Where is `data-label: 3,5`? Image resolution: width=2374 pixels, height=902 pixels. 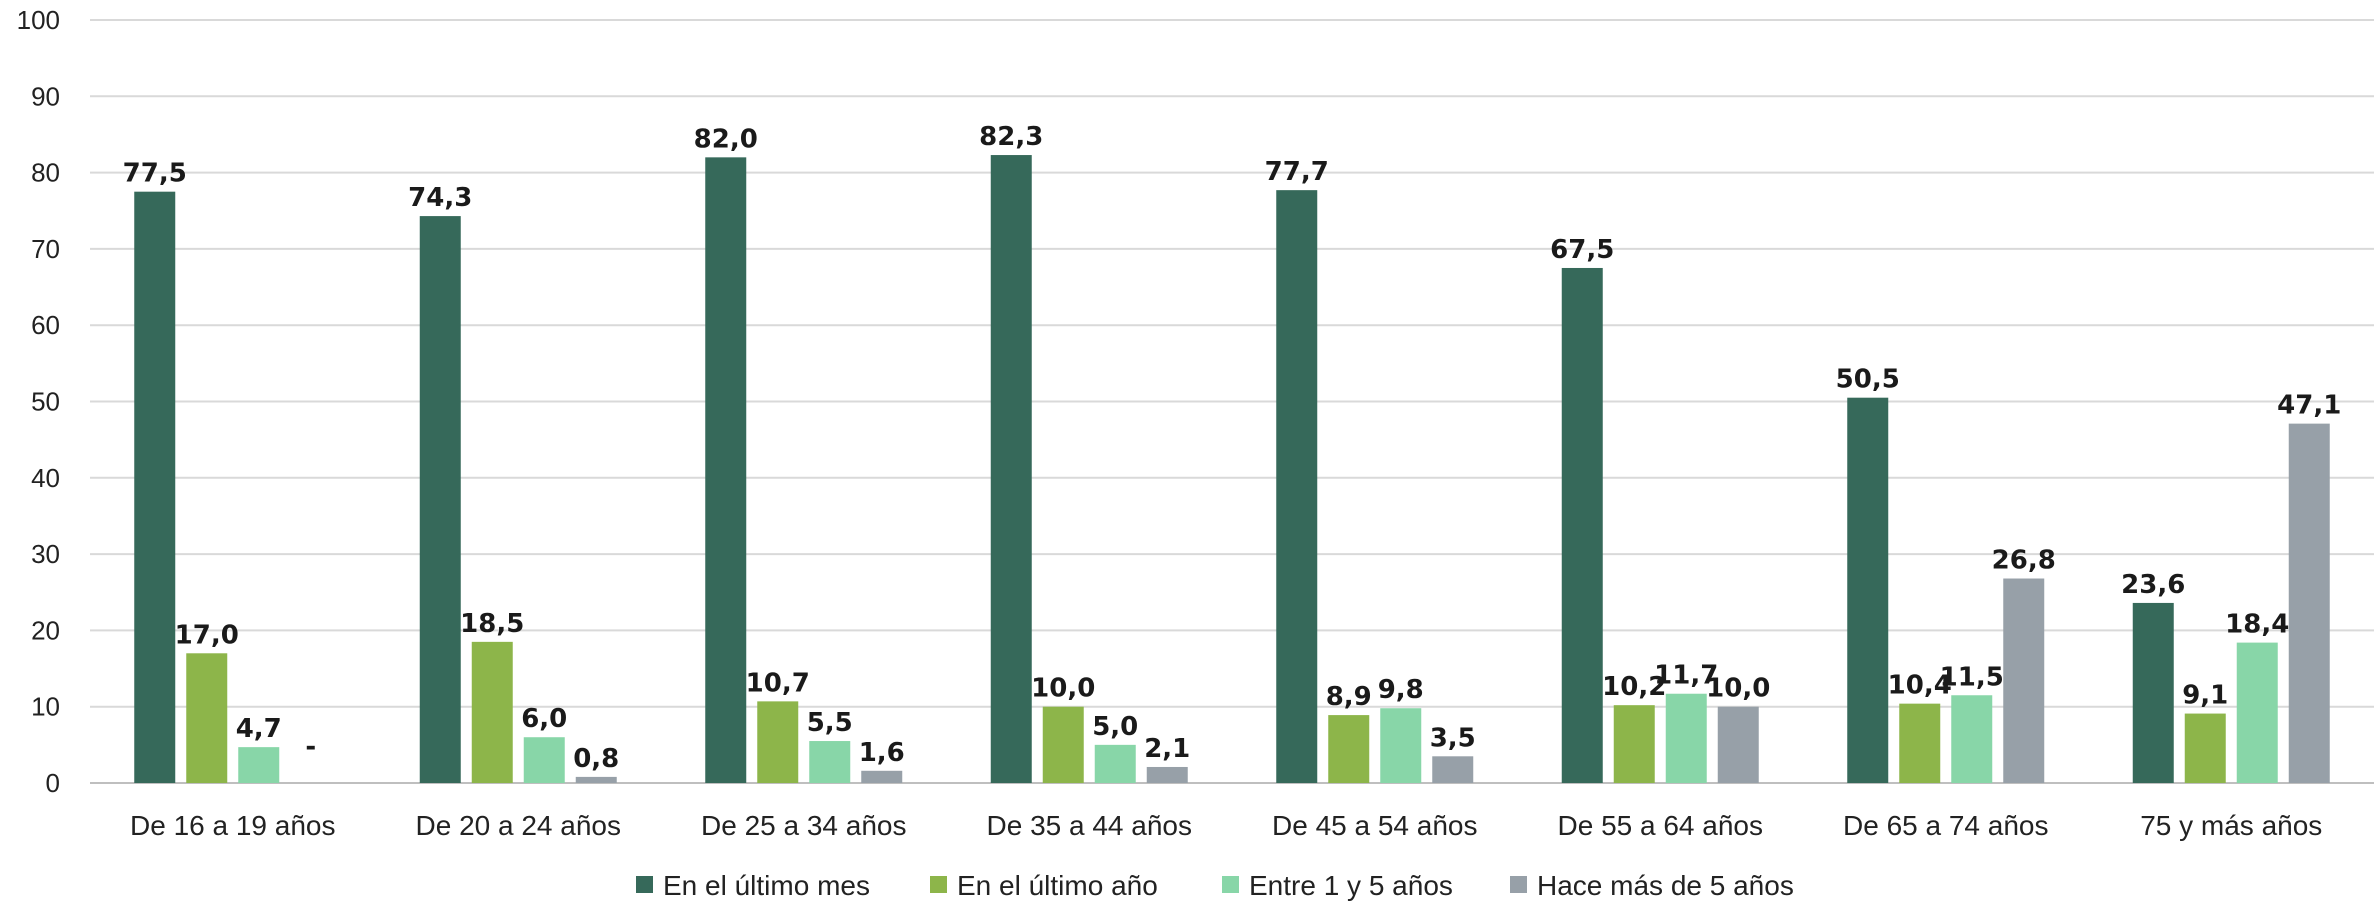 data-label: 3,5 is located at coordinates (1453, 738).